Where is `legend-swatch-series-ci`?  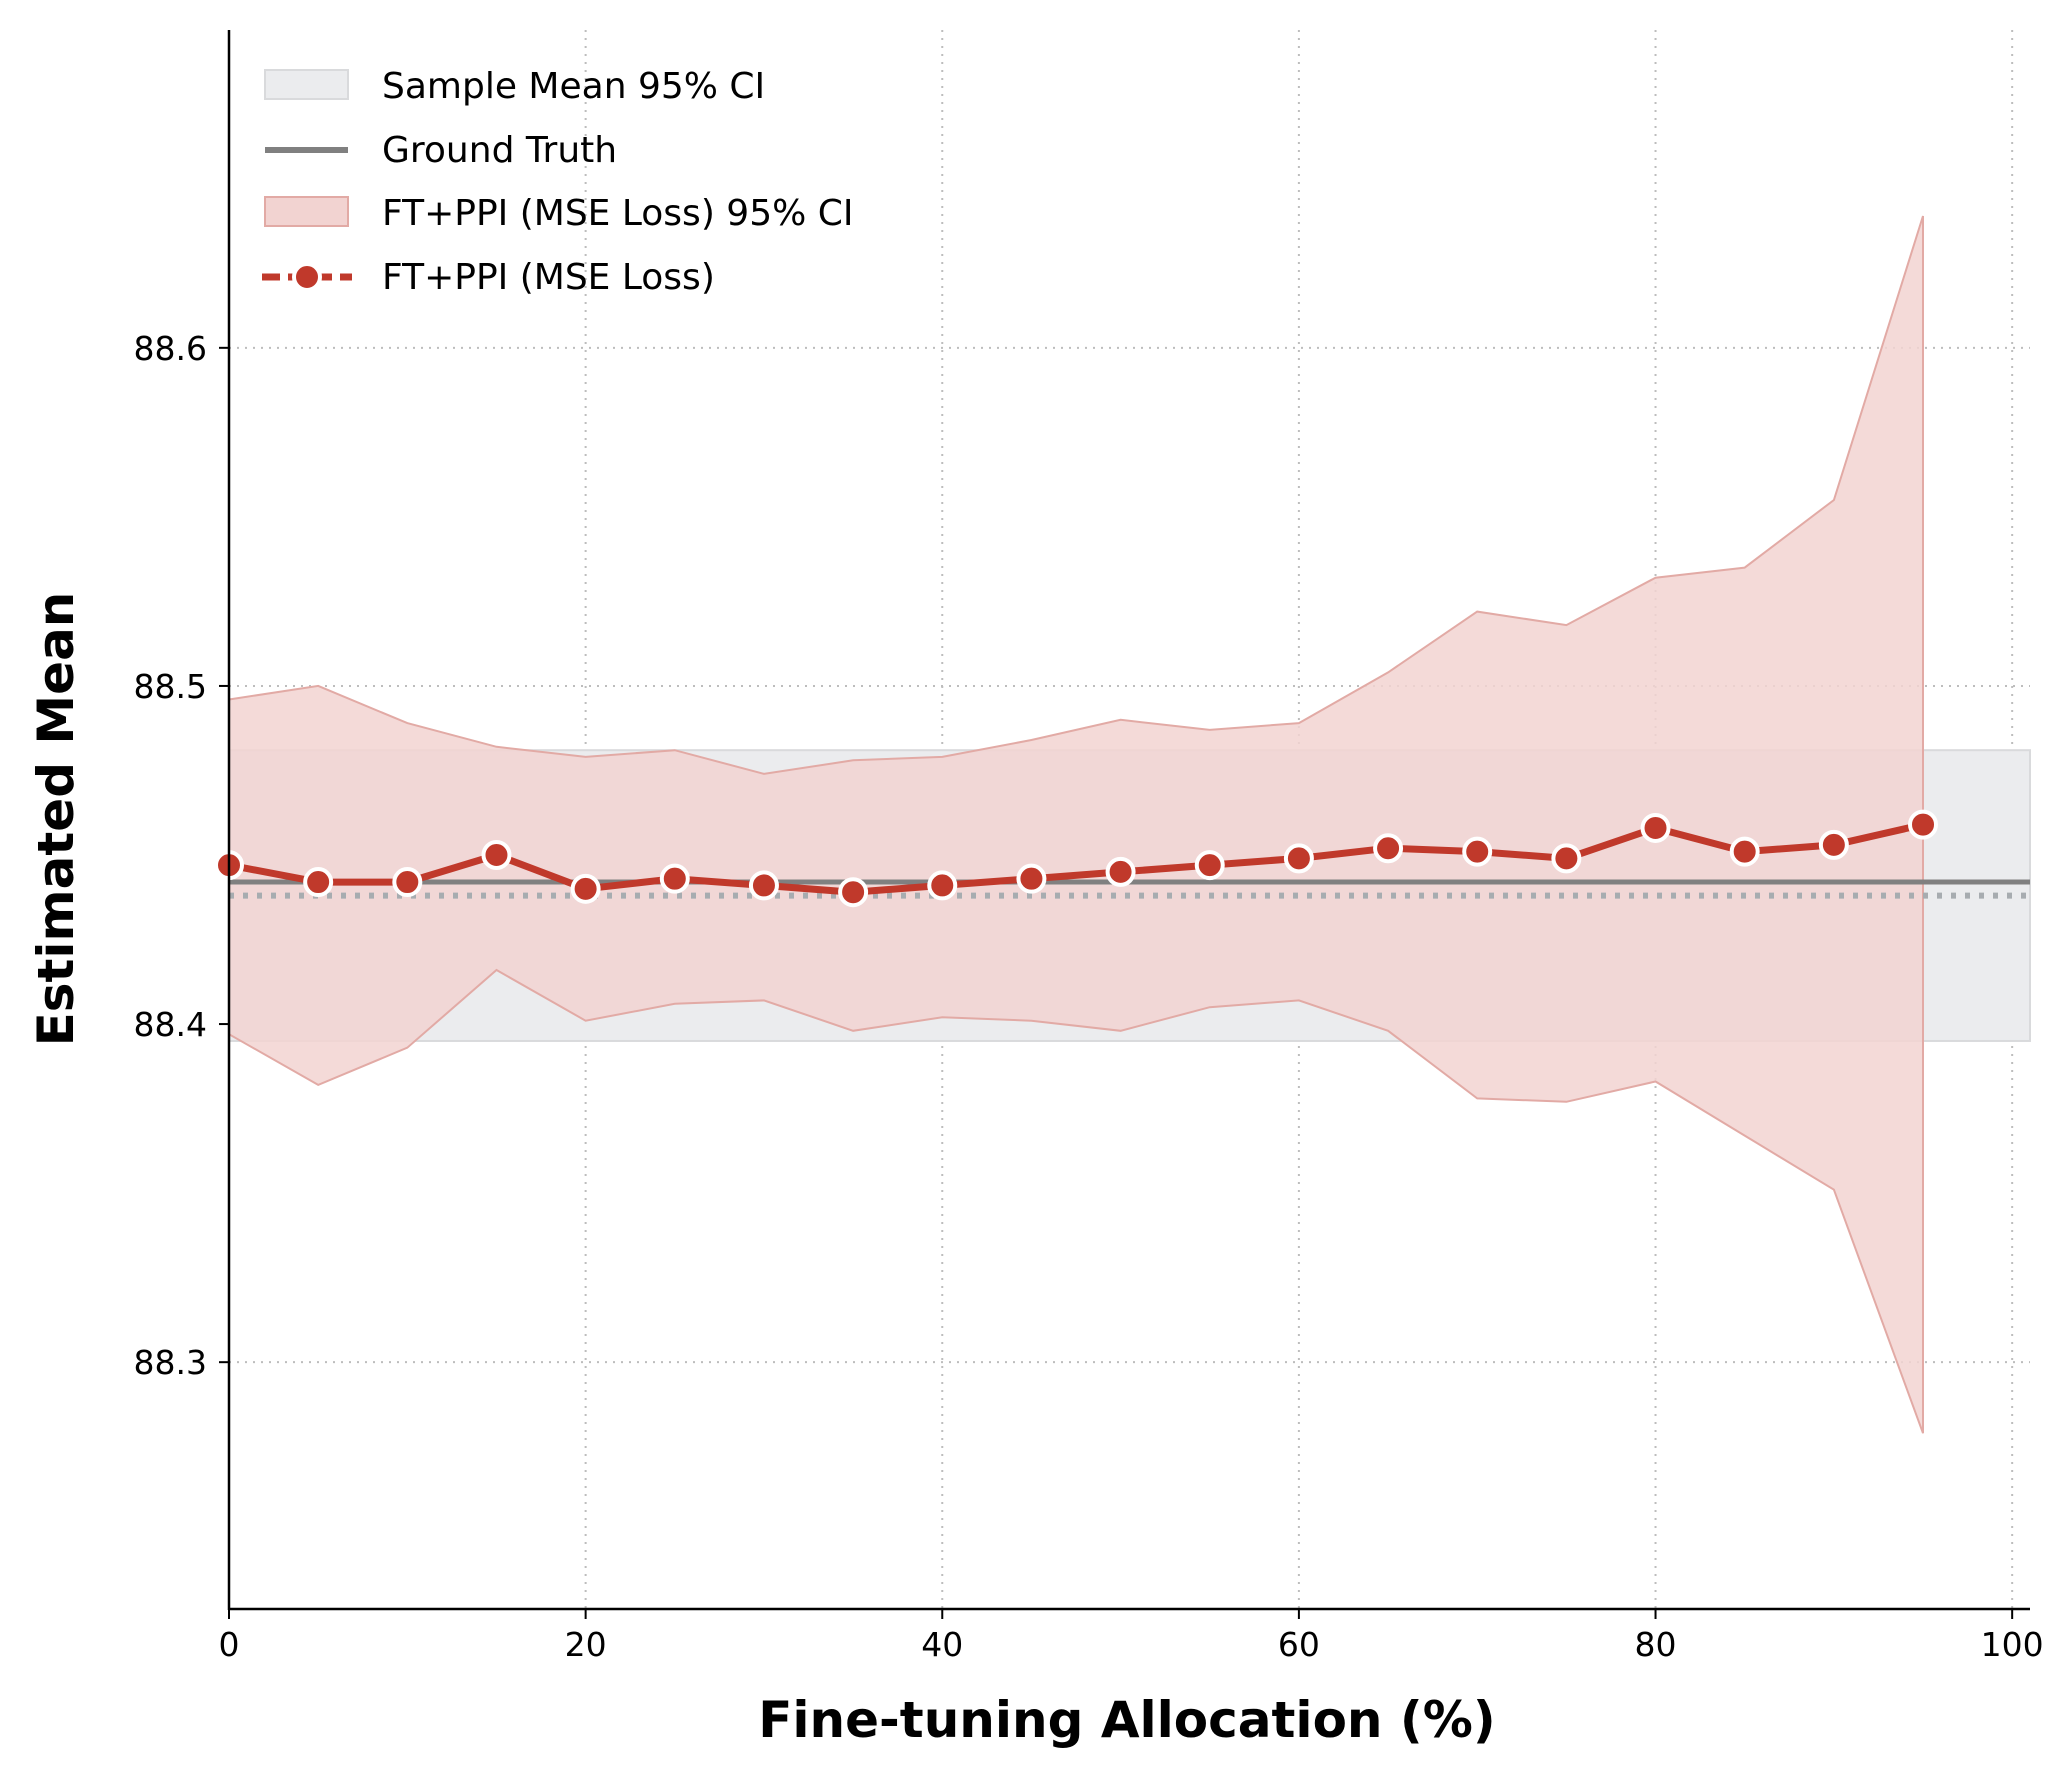 legend-swatch-series-ci is located at coordinates (306, 211).